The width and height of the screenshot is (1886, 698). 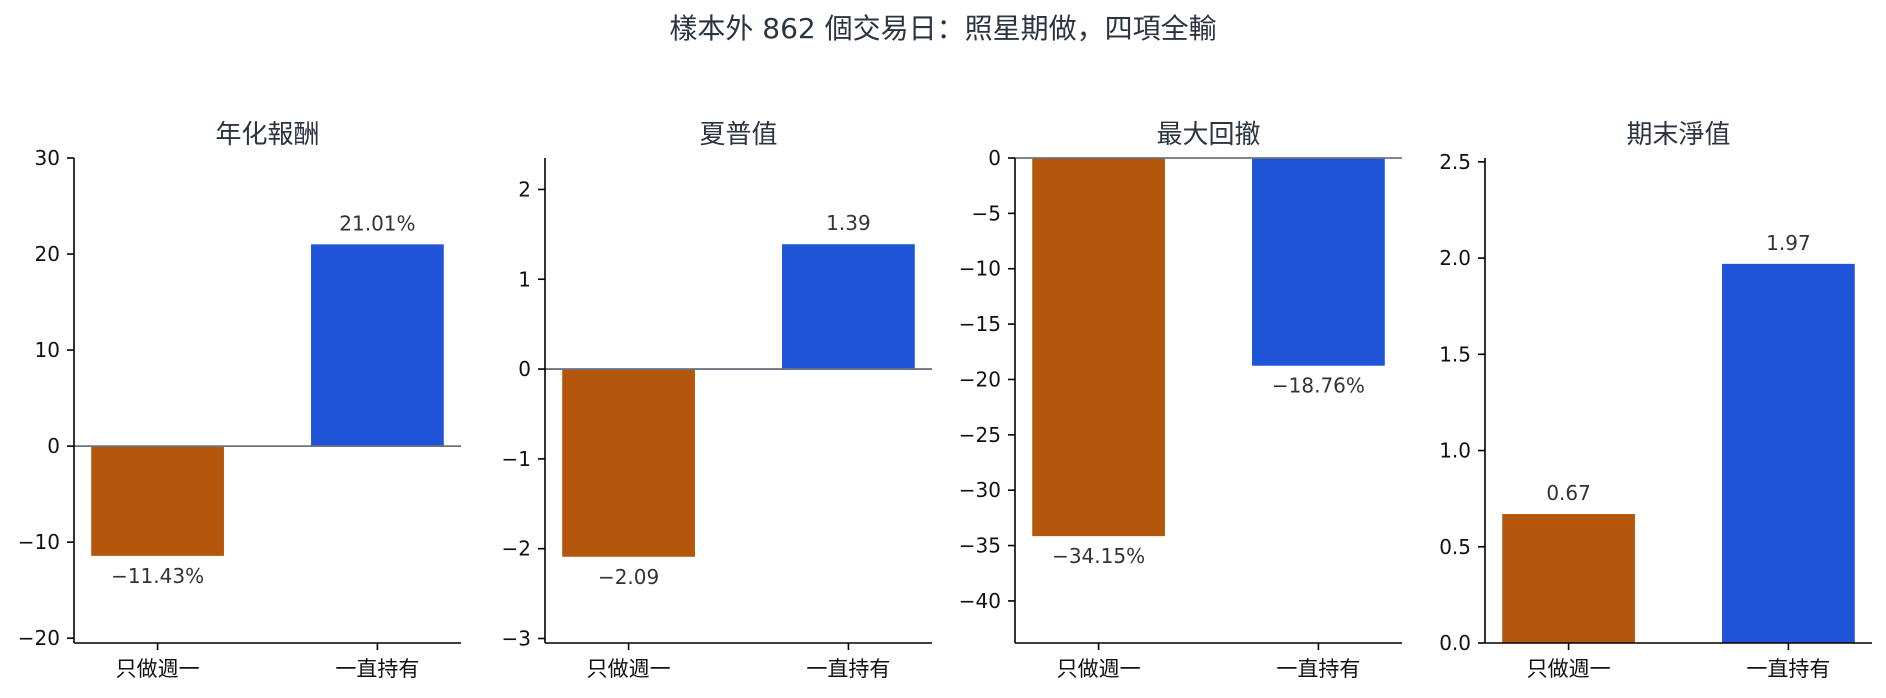 What do you see at coordinates (1098, 556) in the screenshot?
I see `data-label-only-monday: −34.15%` at bounding box center [1098, 556].